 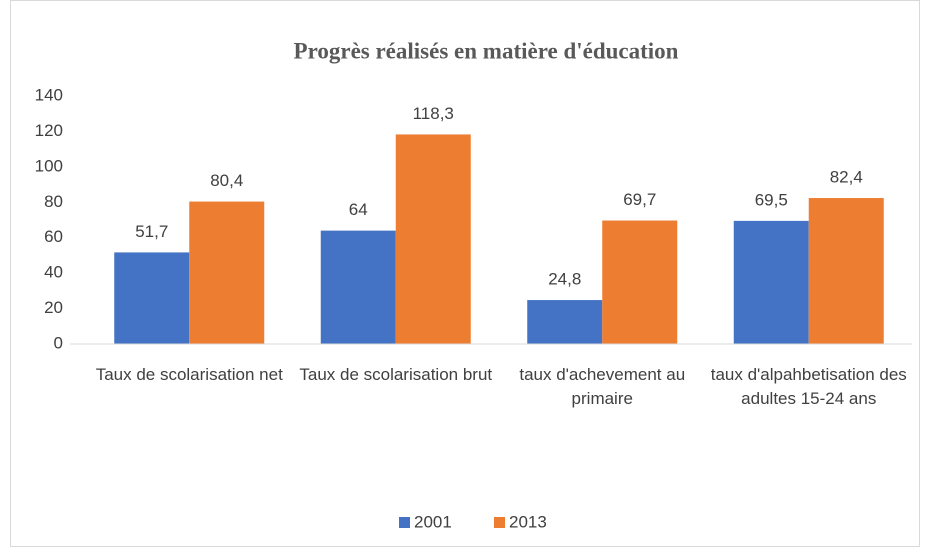 I want to click on data-label: 69,5, so click(x=771, y=199).